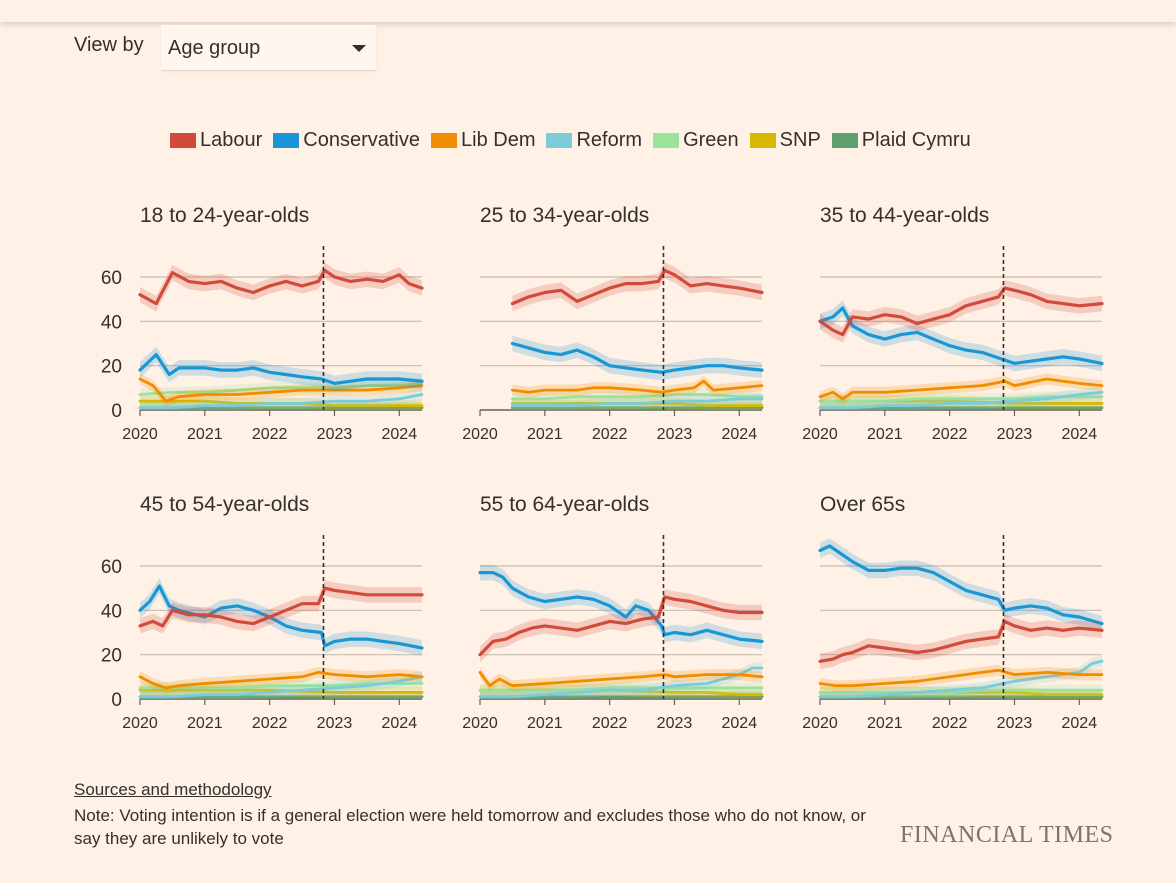 The image size is (1176, 883). What do you see at coordinates (268, 48) in the screenshot?
I see `age-group-select: Age group` at bounding box center [268, 48].